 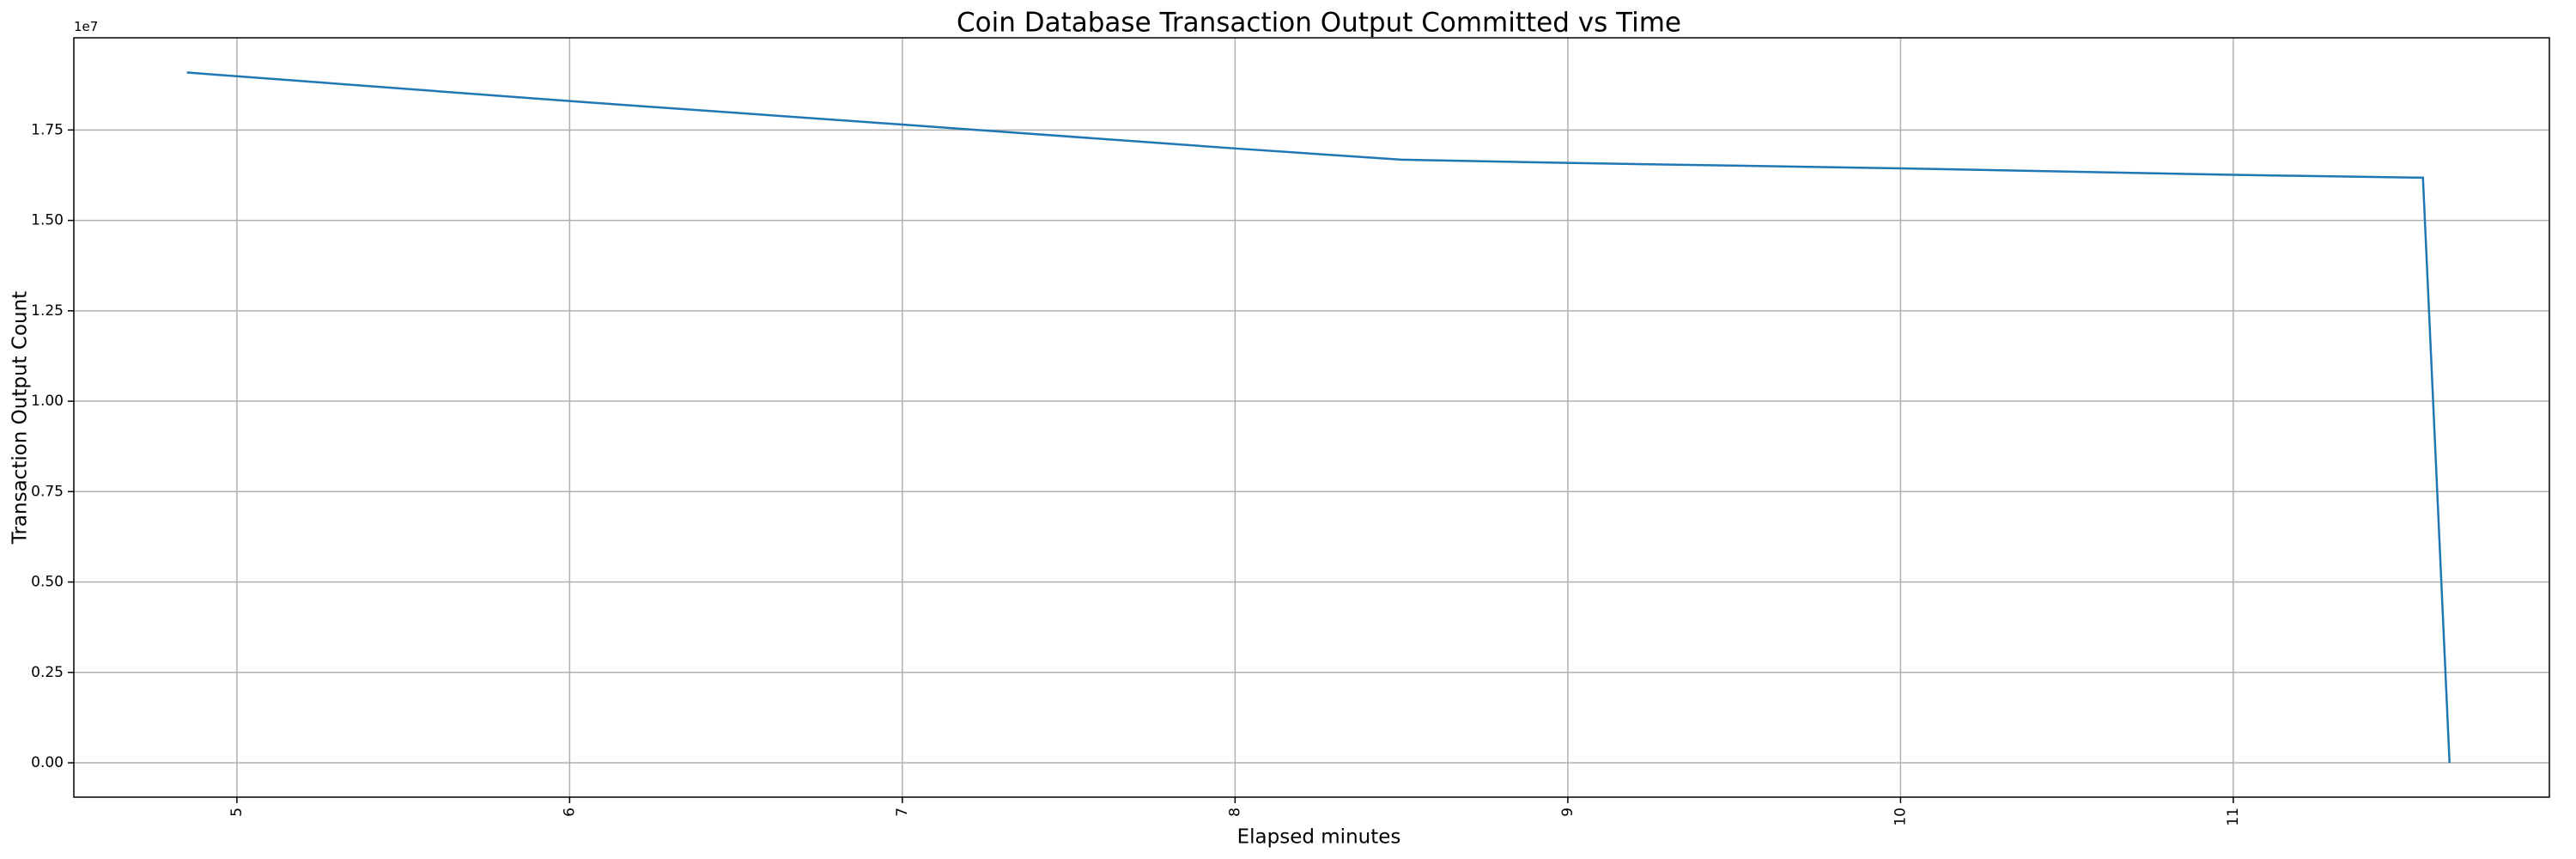 What do you see at coordinates (48, 492) in the screenshot?
I see `y-tick-label: 0.75` at bounding box center [48, 492].